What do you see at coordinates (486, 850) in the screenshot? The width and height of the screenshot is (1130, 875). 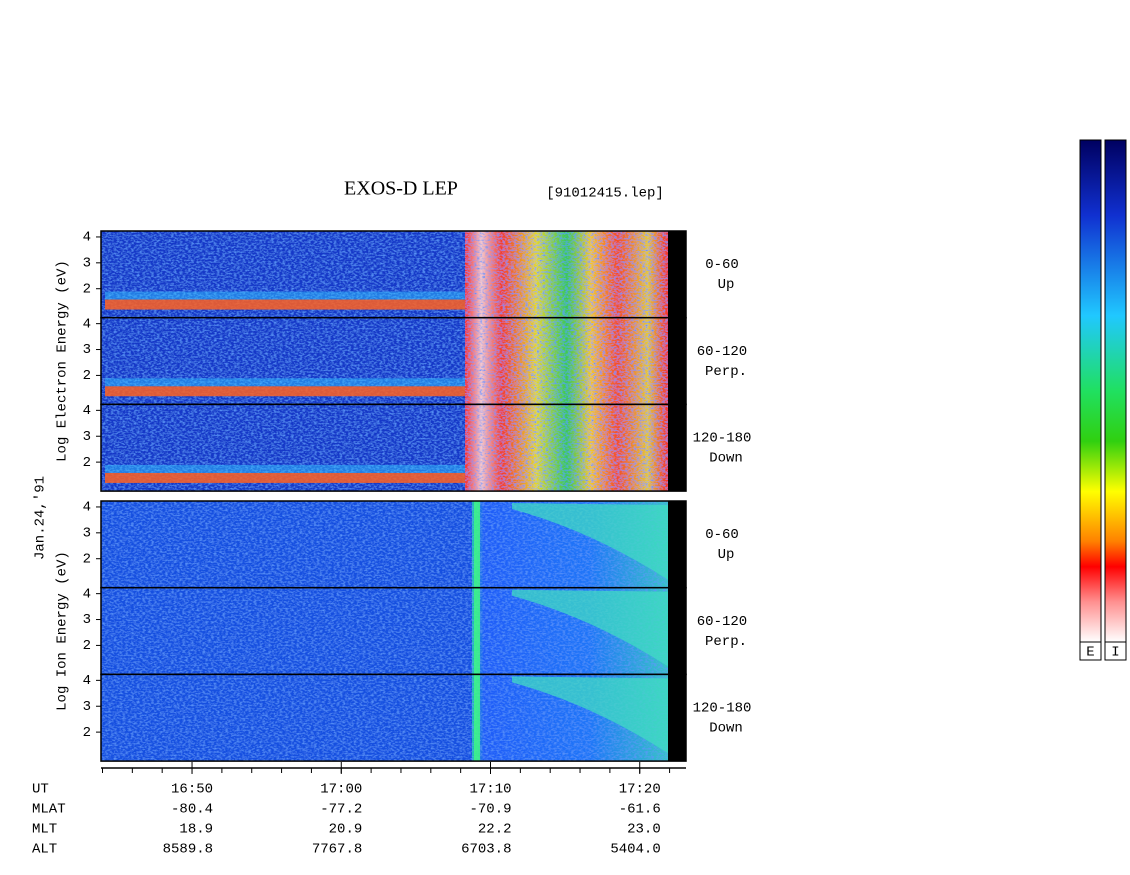 I see `ephemeris-value: 6703.8` at bounding box center [486, 850].